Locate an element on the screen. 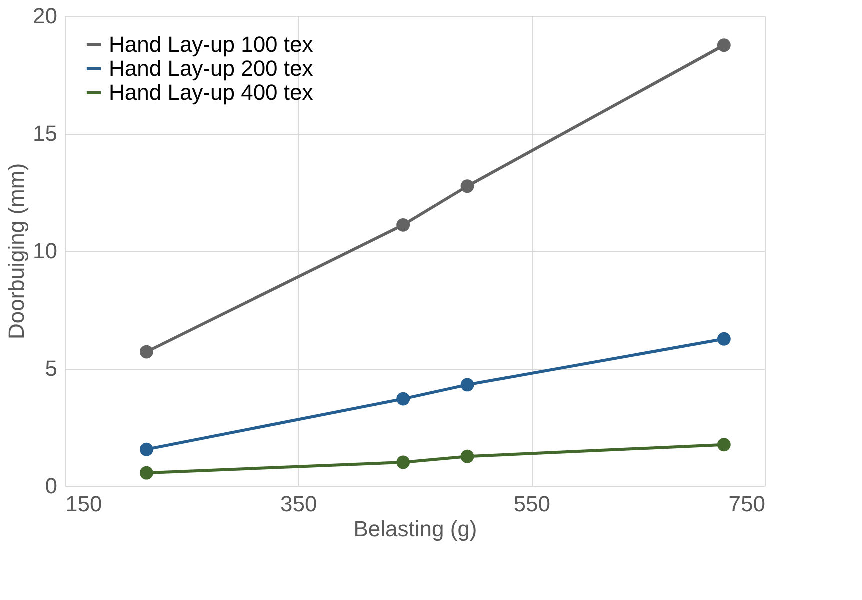 Image resolution: width=862 pixels, height=600 pixels. legend-label: Hand Lay-up 200 tex is located at coordinates (211, 68).